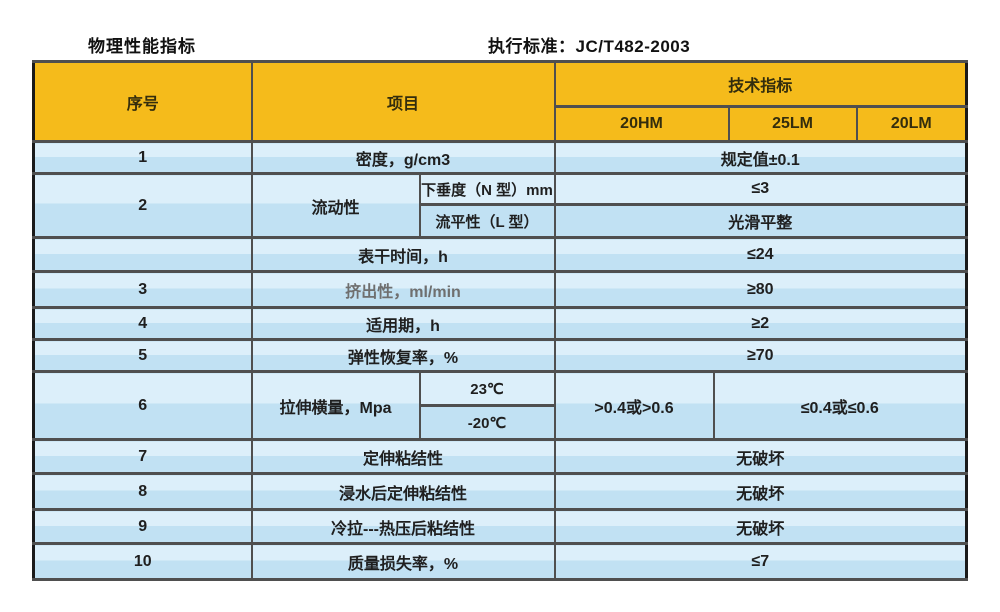 Image resolution: width=1000 pixels, height=612 pixels. I want to click on item-cell: 弹性恢复率，%, so click(403, 355).